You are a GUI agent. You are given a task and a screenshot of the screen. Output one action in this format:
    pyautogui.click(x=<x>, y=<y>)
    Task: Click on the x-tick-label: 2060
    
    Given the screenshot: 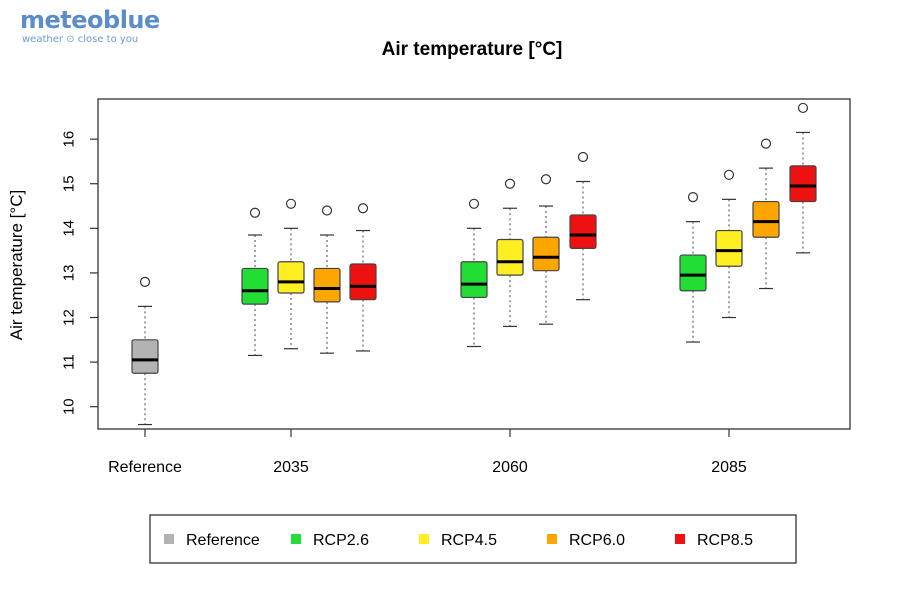 What is the action you would take?
    pyautogui.click(x=510, y=467)
    